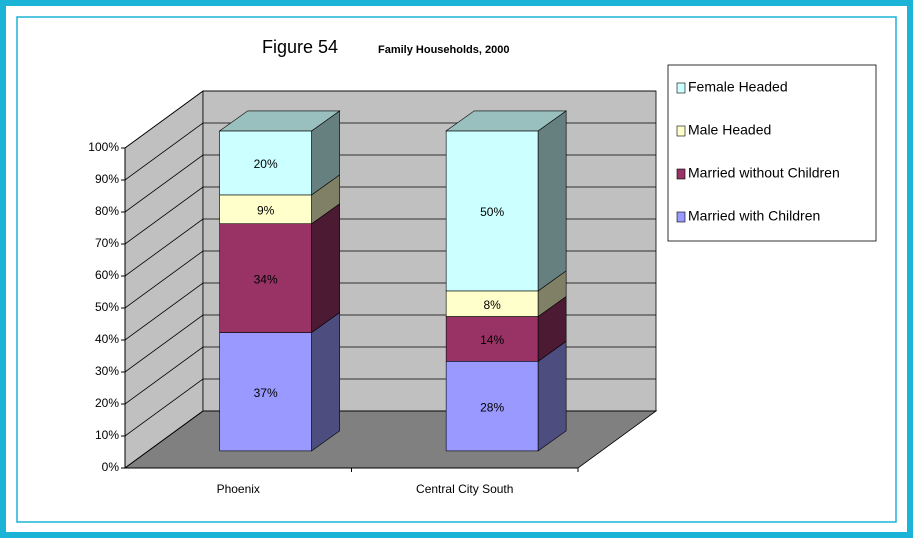 This screenshot has width=913, height=538. I want to click on y-tick-label: 30%, so click(107, 371).